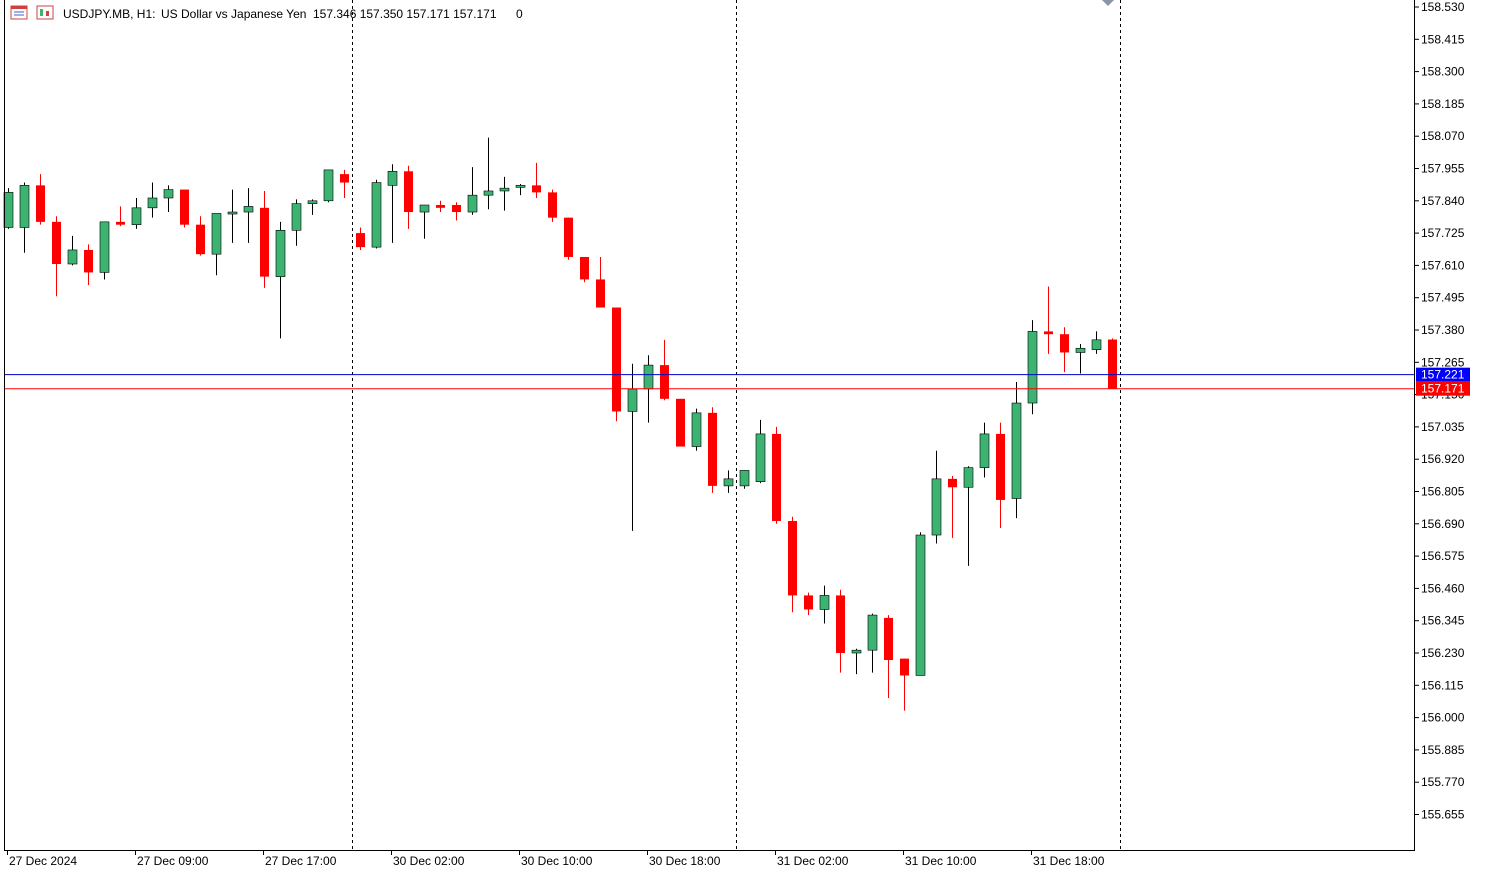  I want to click on time-tick-label: 27 Dec 2024, so click(43, 861).